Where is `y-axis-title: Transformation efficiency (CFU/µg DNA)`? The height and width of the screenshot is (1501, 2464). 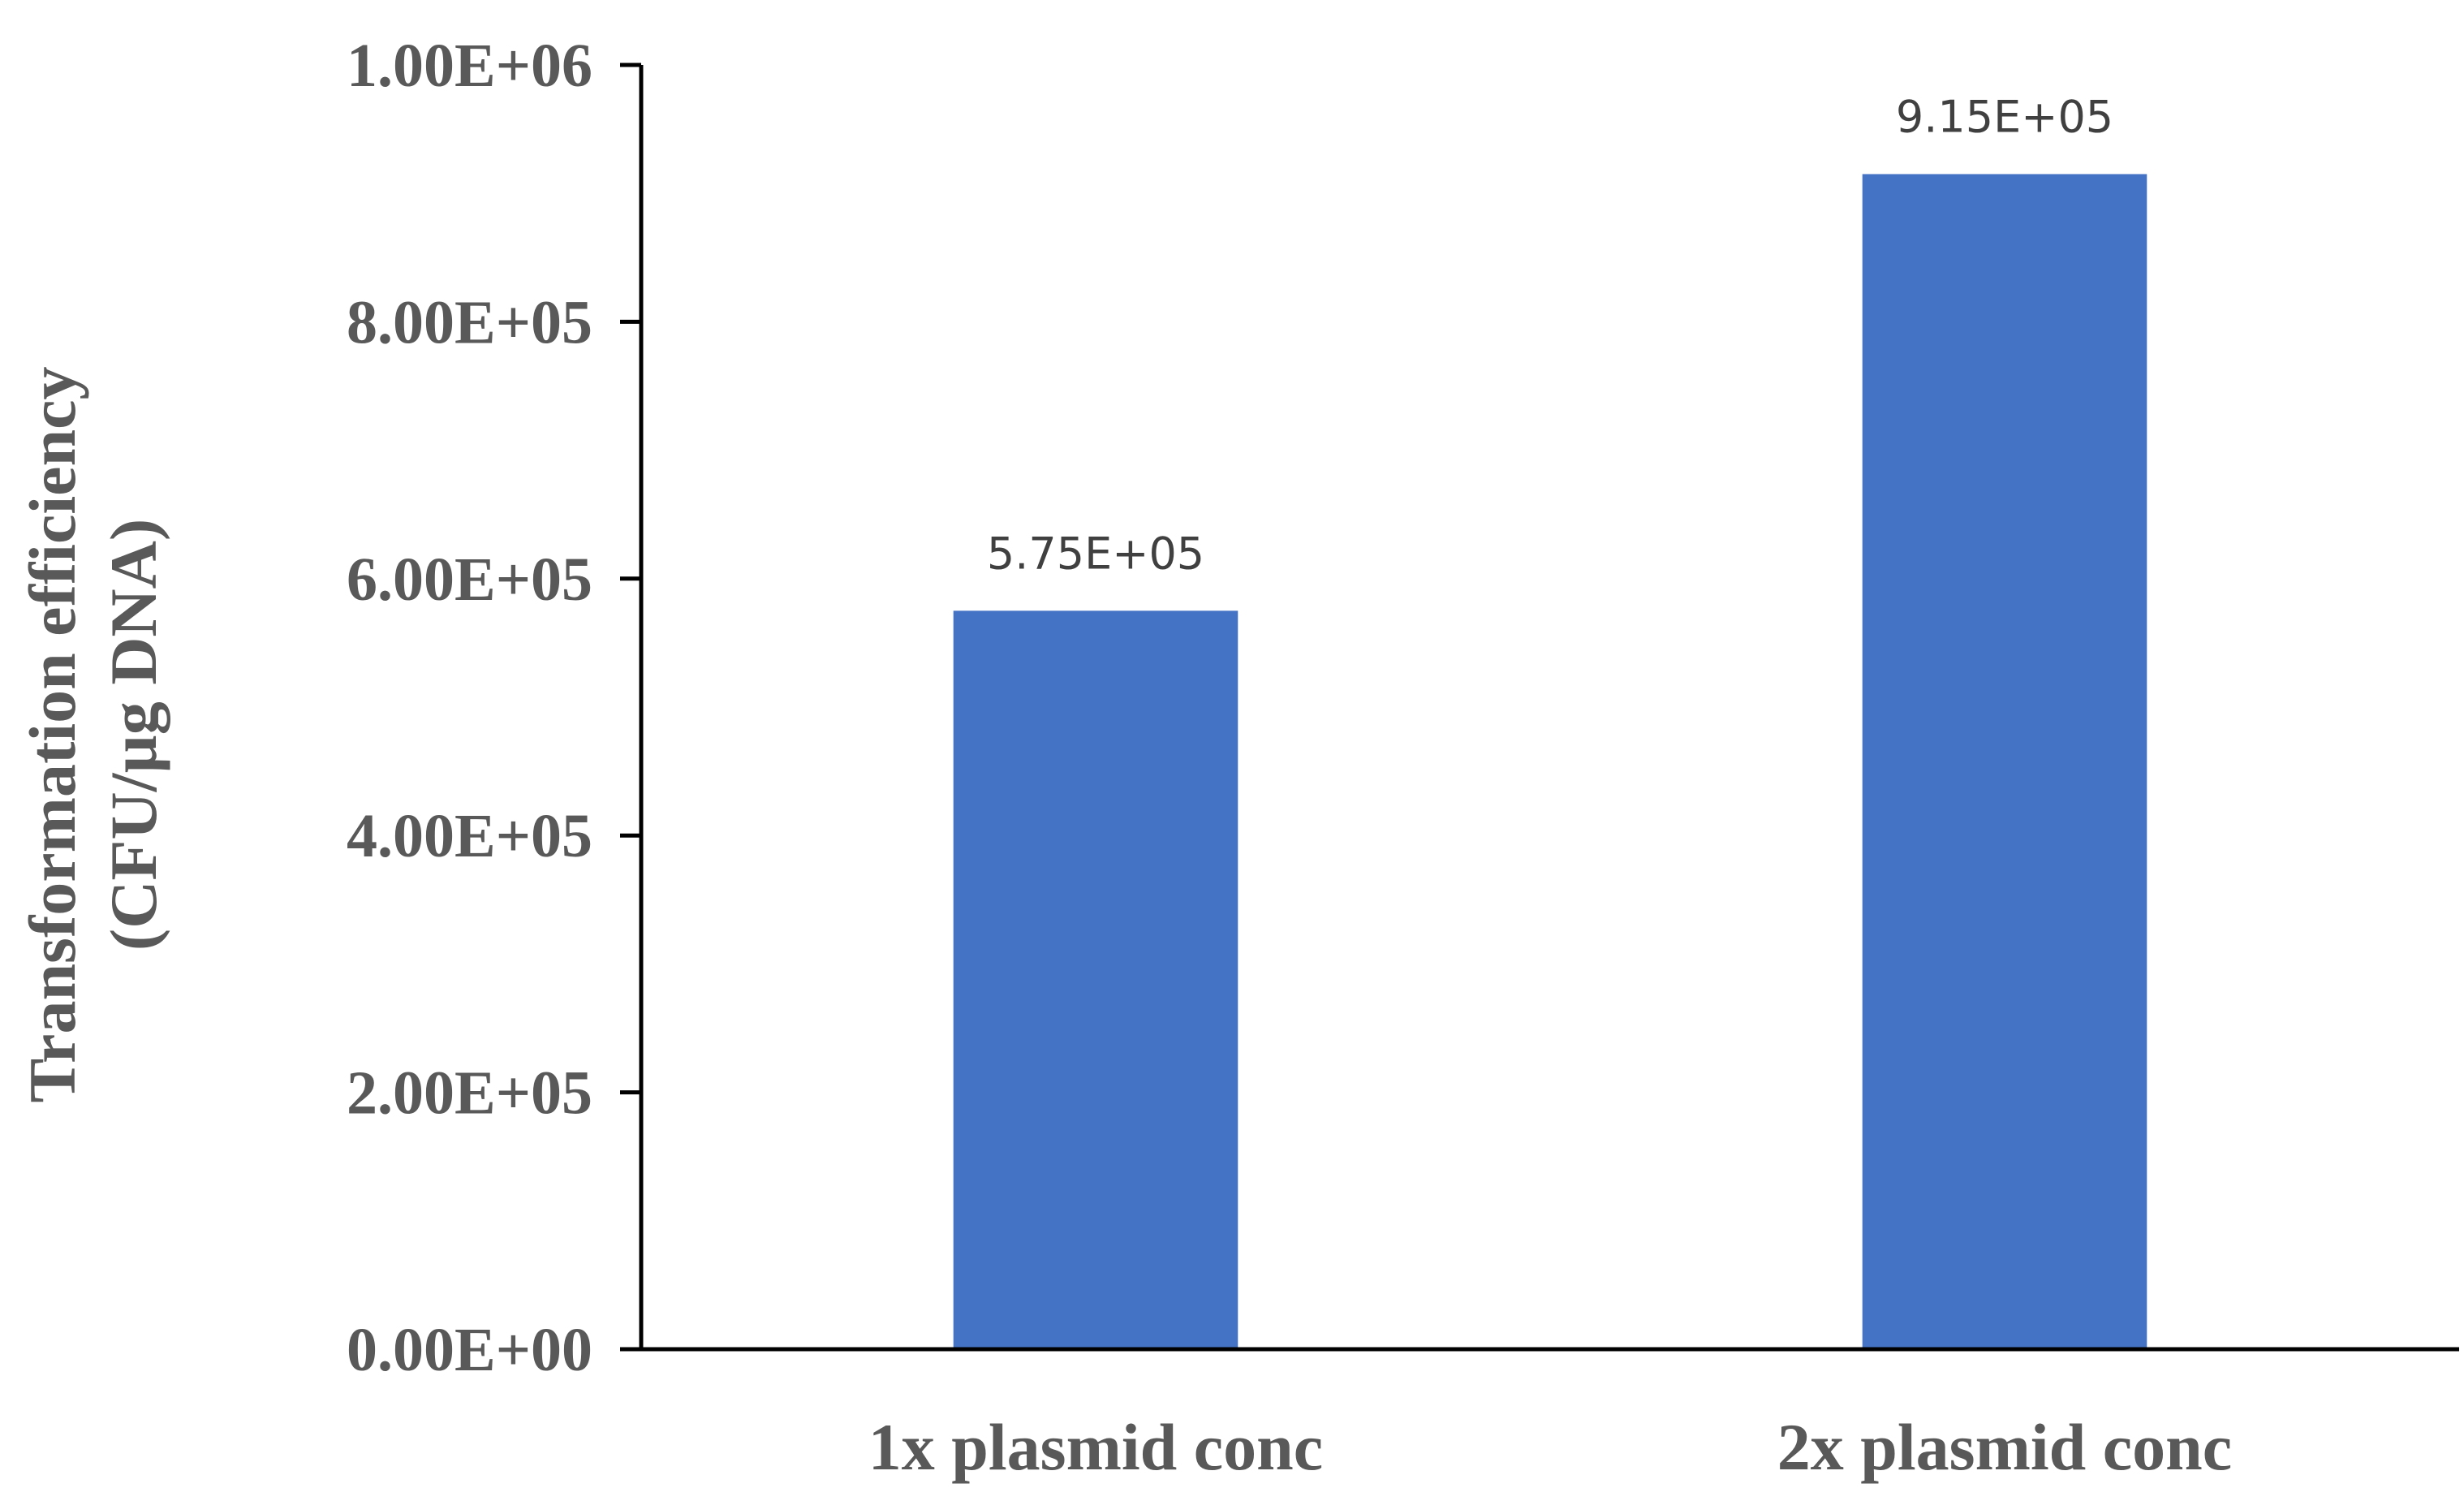
y-axis-title: Transformation efficiency (CFU/µg DNA) is located at coordinates (93, 734).